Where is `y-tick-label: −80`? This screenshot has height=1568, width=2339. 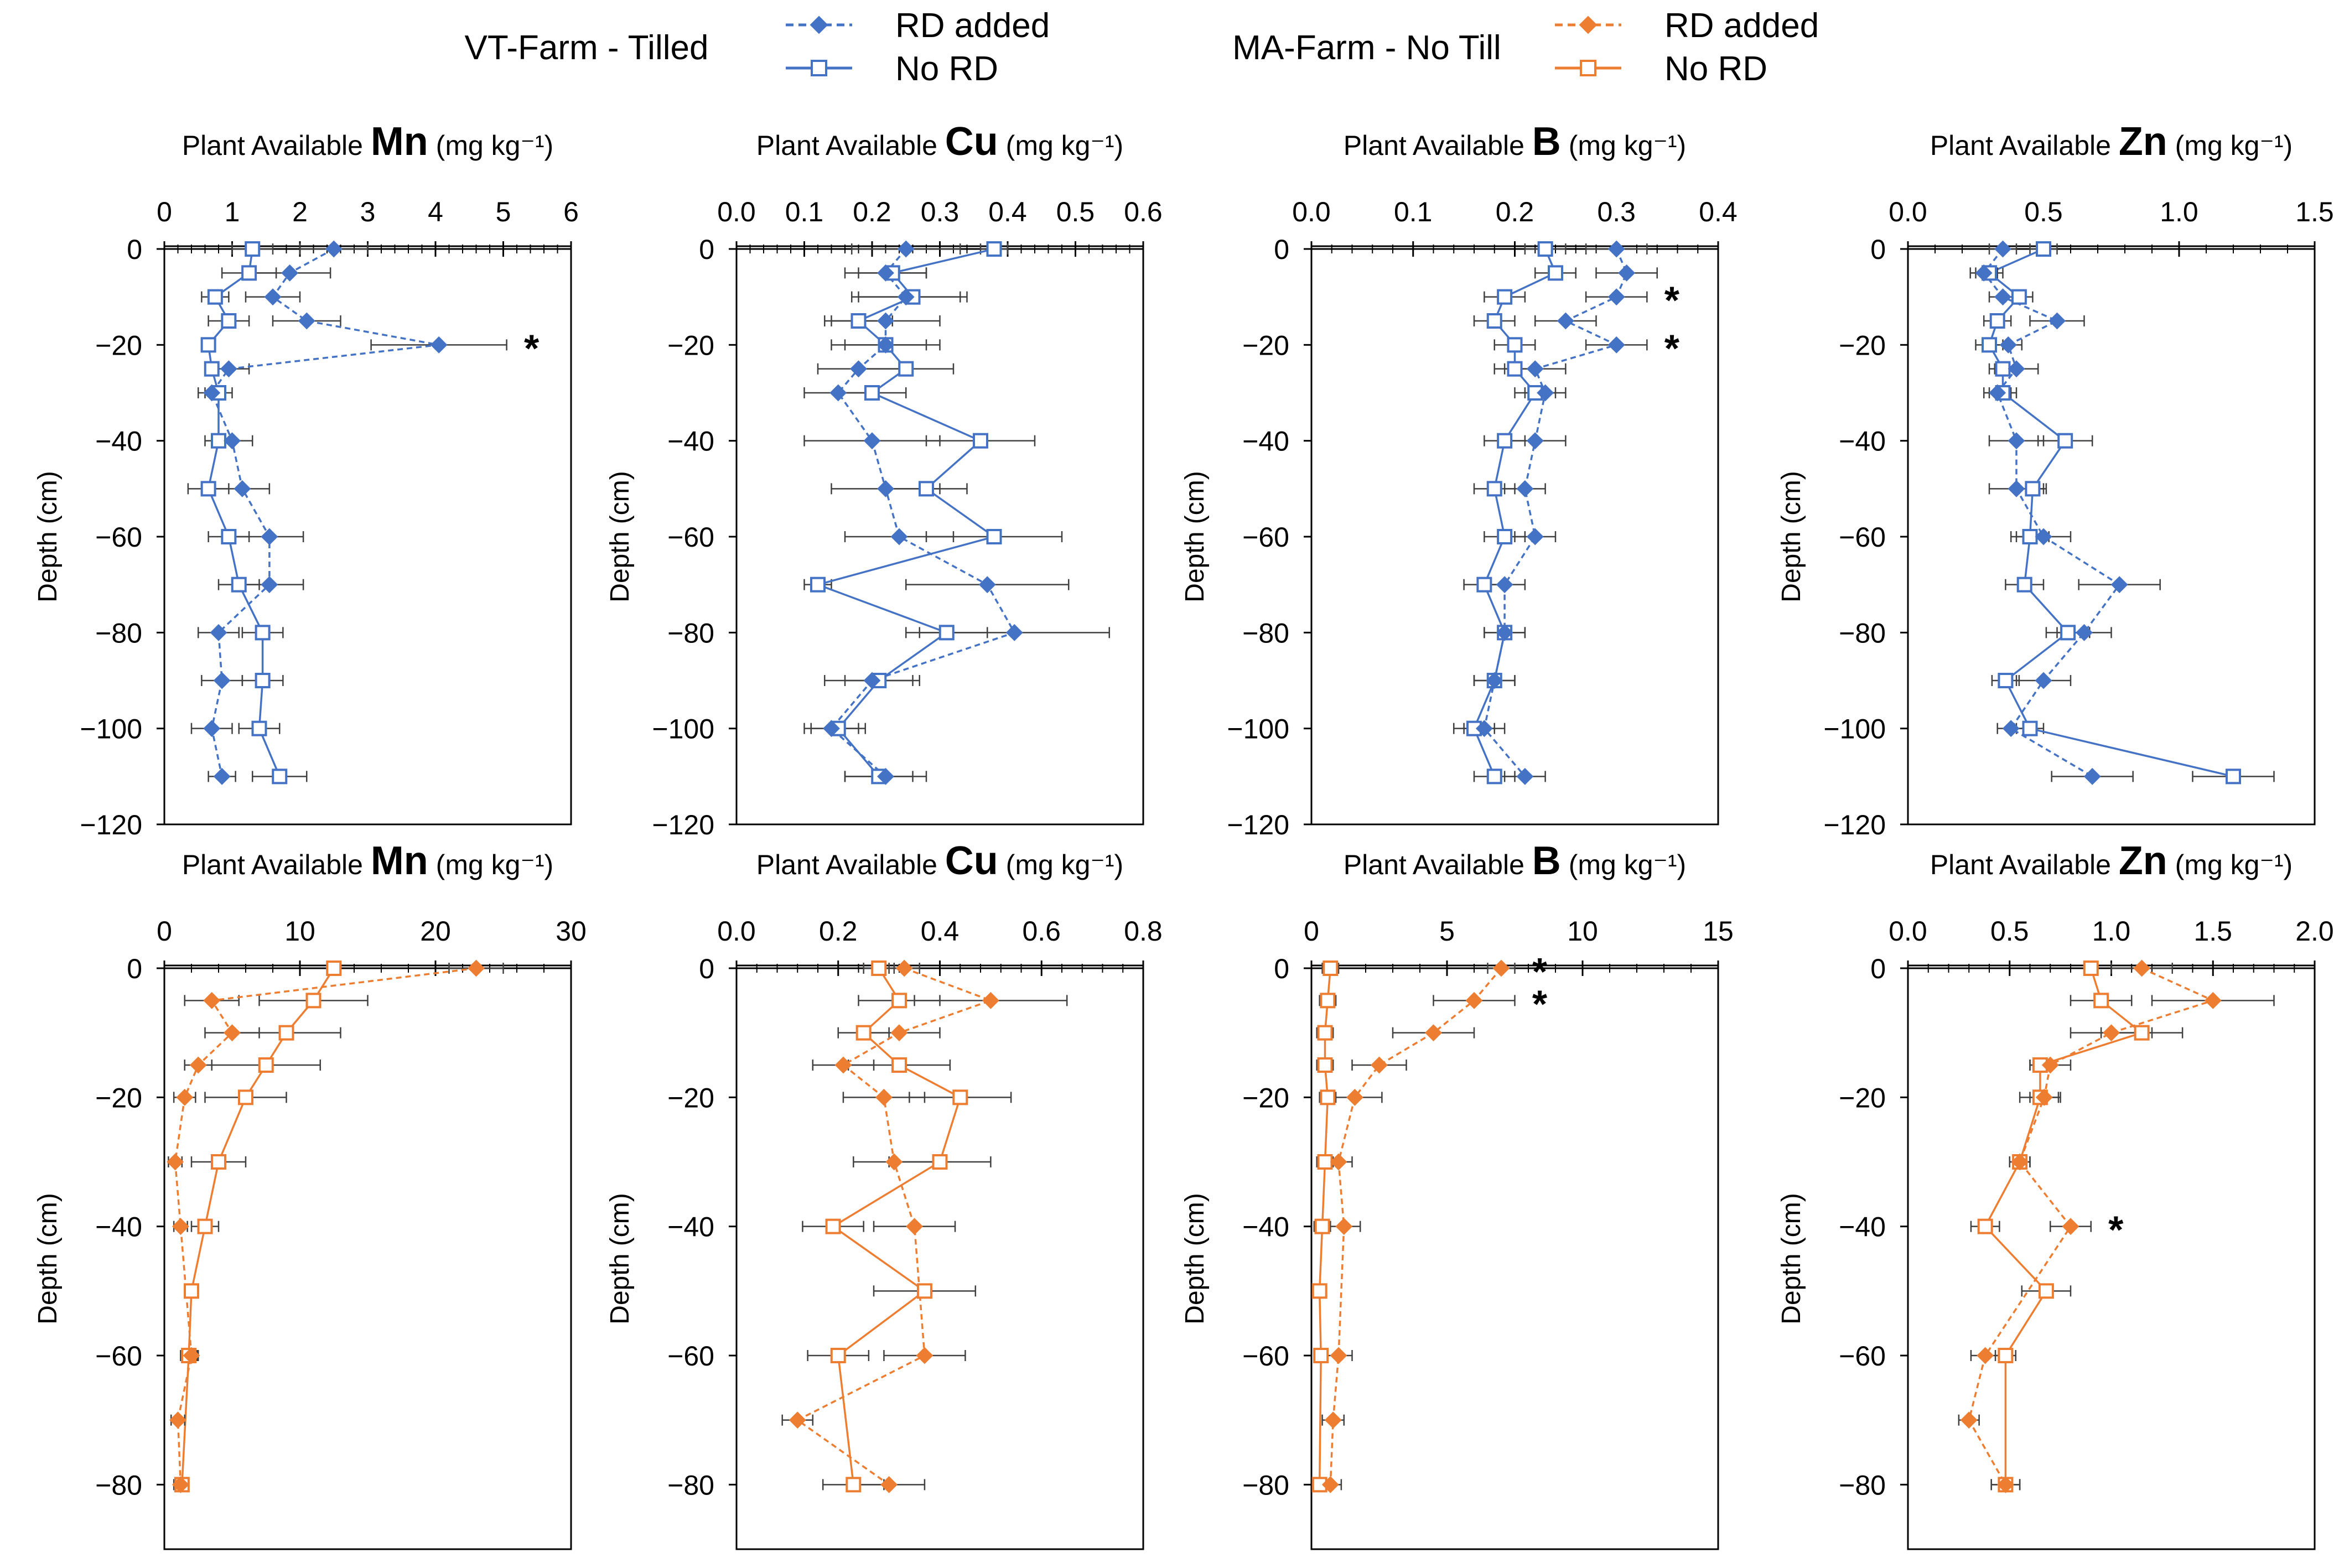 y-tick-label: −80 is located at coordinates (690, 632).